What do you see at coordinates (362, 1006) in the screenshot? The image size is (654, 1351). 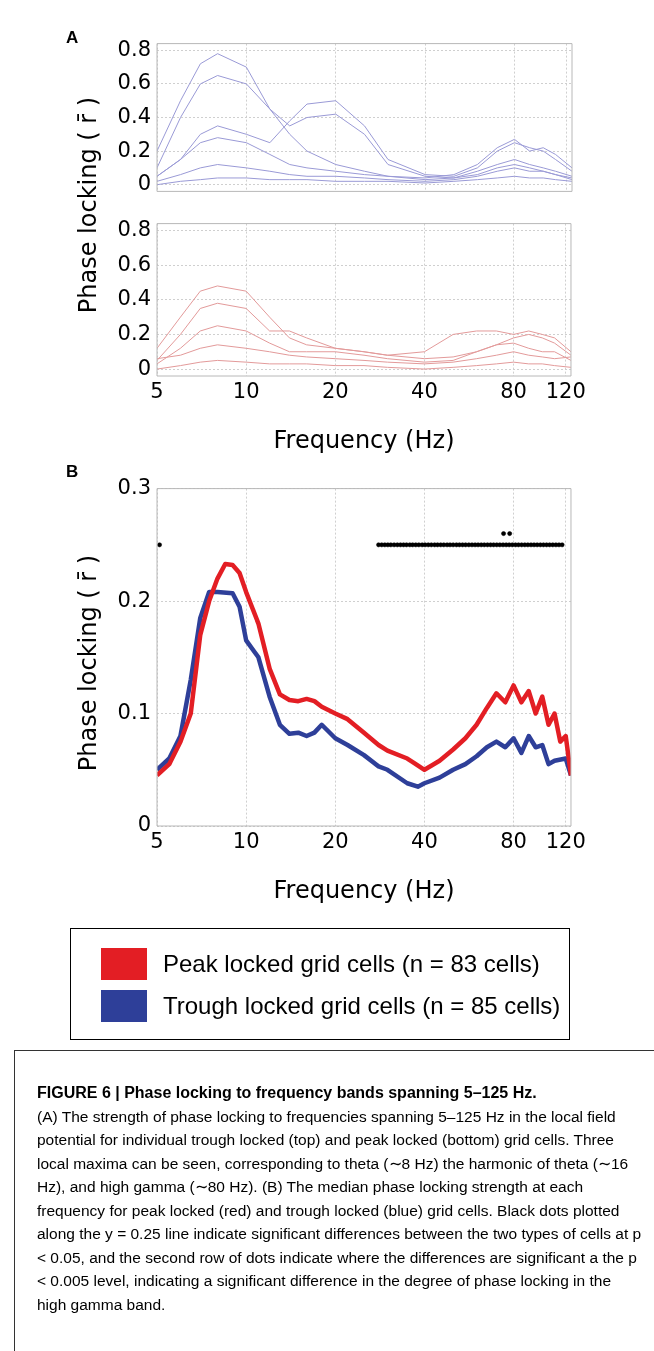 I see `legend-label: Trough locked grid cells (n = 85 cells)` at bounding box center [362, 1006].